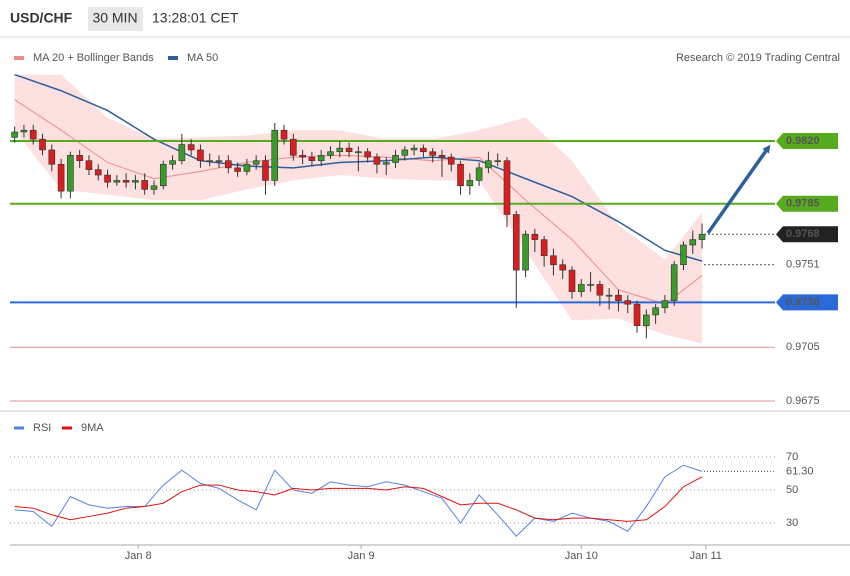 The height and width of the screenshot is (576, 850). Describe the element at coordinates (41, 18) in the screenshot. I see `symbol: USD/CHF` at that location.